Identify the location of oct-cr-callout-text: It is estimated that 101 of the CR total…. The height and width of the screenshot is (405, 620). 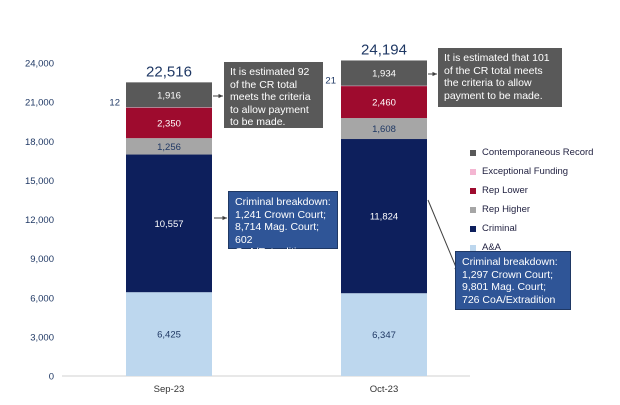
(497, 77).